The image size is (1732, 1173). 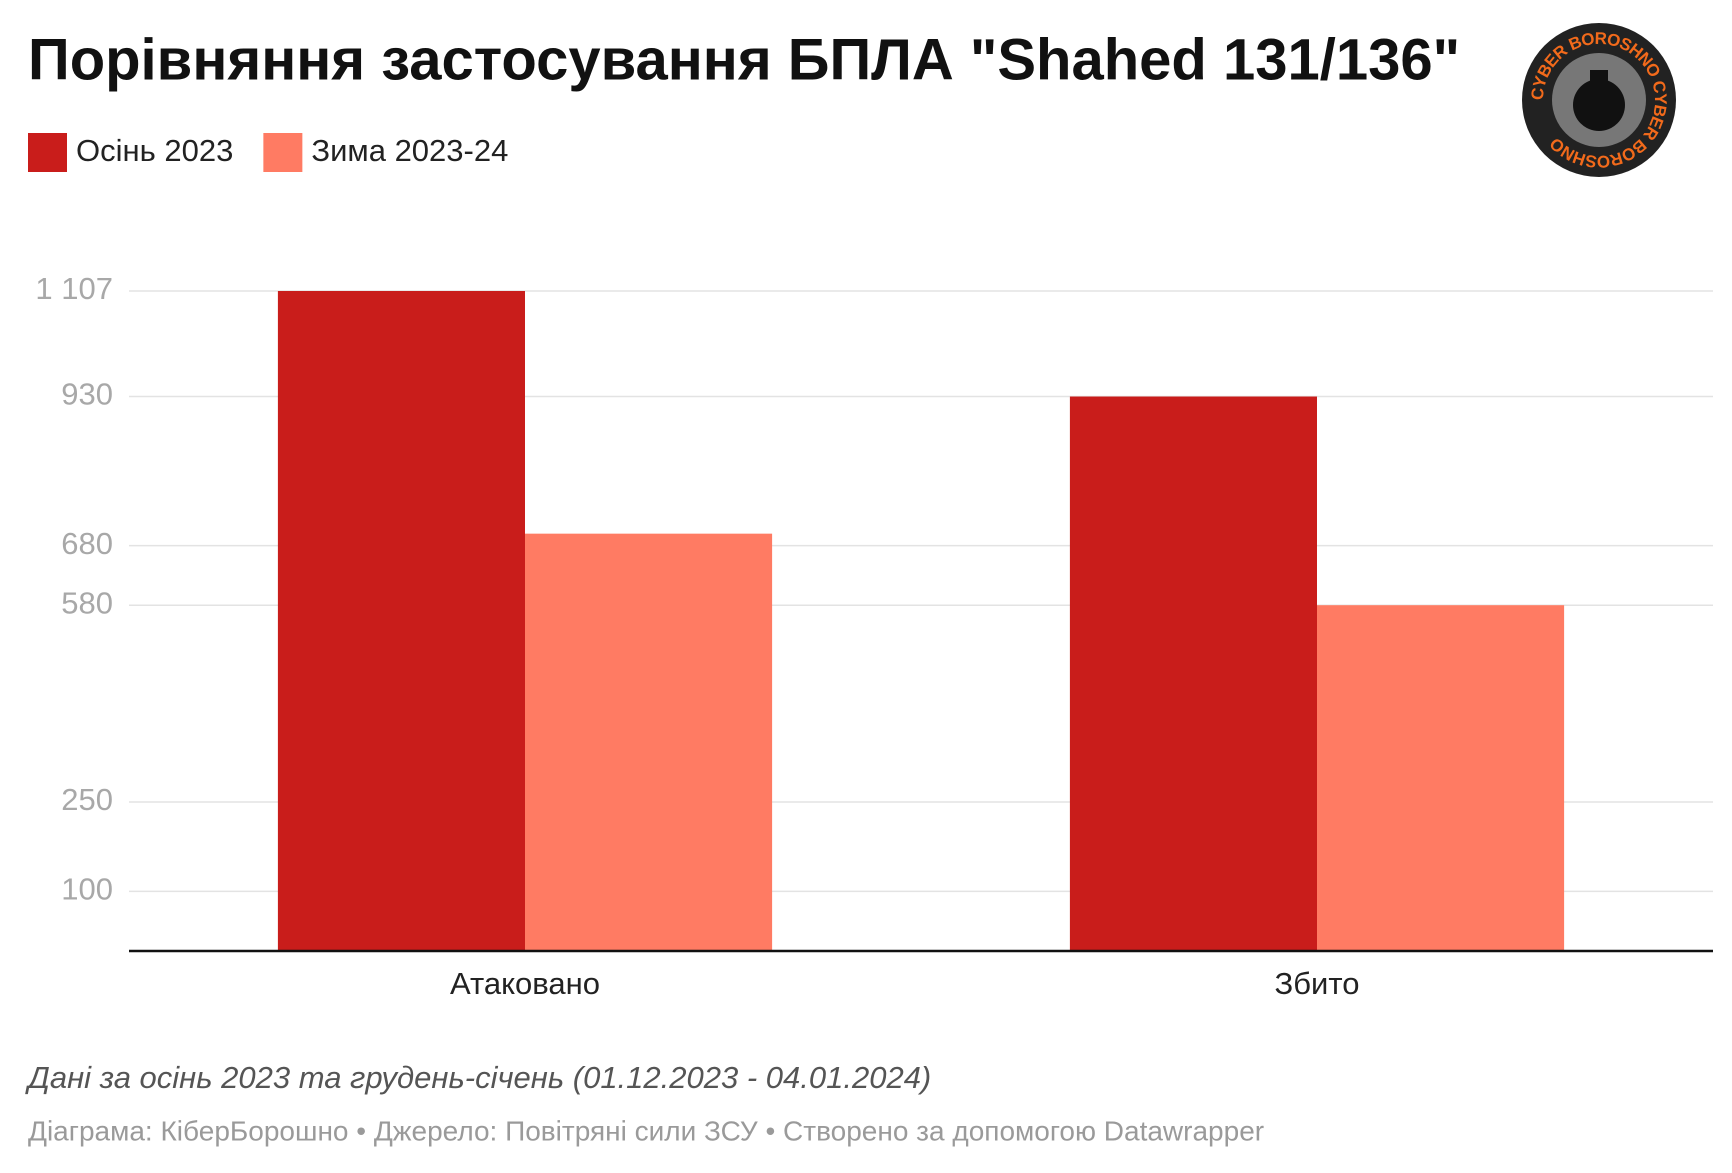 What do you see at coordinates (1317, 983) in the screenshot?
I see `x-tick-label: Збито` at bounding box center [1317, 983].